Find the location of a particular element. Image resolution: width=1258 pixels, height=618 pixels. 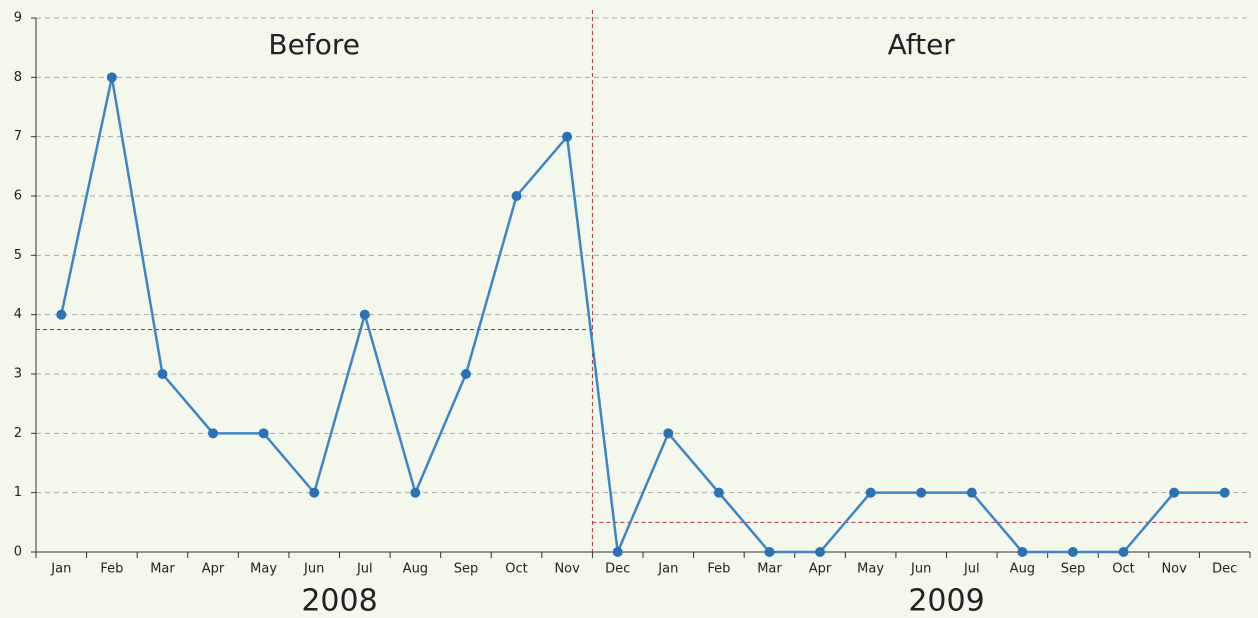

y-tick-label: 8 is located at coordinates (18, 77).